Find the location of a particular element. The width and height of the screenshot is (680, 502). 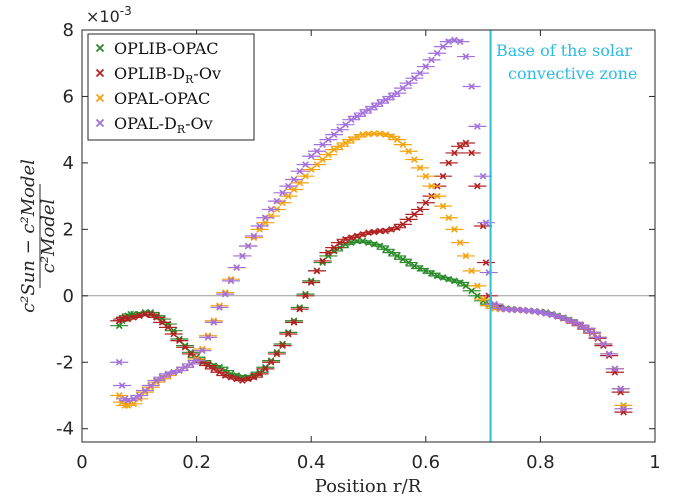

y-tick-label: -4 is located at coordinates (65, 429).